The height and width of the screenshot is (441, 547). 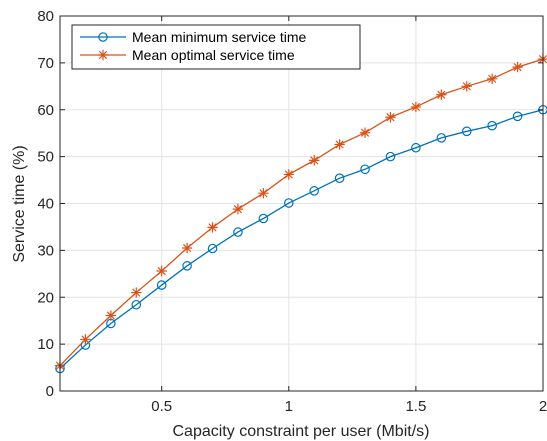 I want to click on y-tick-label: 80, so click(x=45, y=16).